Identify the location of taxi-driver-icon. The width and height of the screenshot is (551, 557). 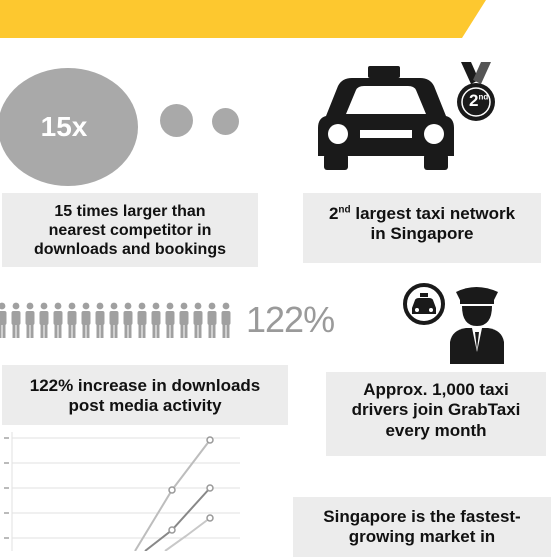
(453, 323).